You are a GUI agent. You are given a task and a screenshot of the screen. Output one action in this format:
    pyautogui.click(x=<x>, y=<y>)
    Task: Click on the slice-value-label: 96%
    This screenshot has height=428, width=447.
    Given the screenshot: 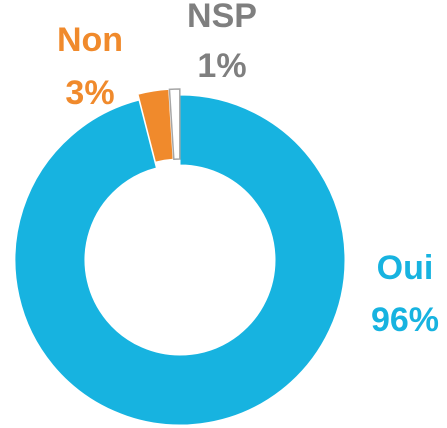 What is the action you would take?
    pyautogui.click(x=405, y=320)
    